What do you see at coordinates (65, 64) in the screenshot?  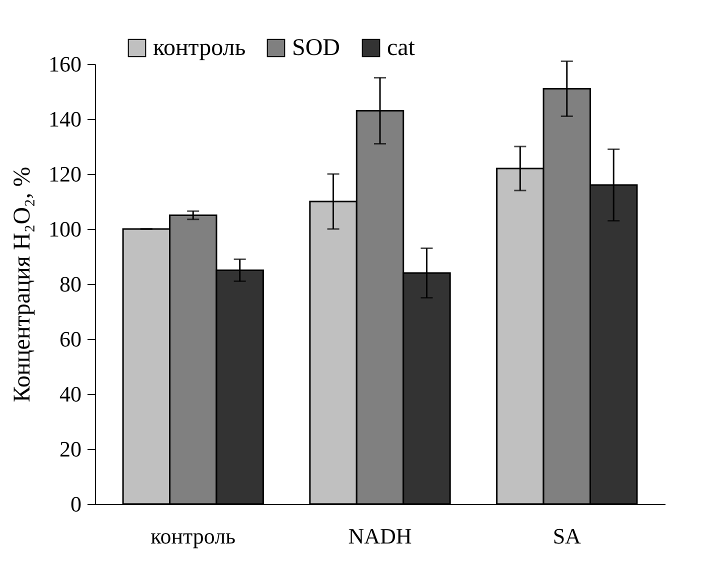 I see `y-tick-label: 160` at bounding box center [65, 64].